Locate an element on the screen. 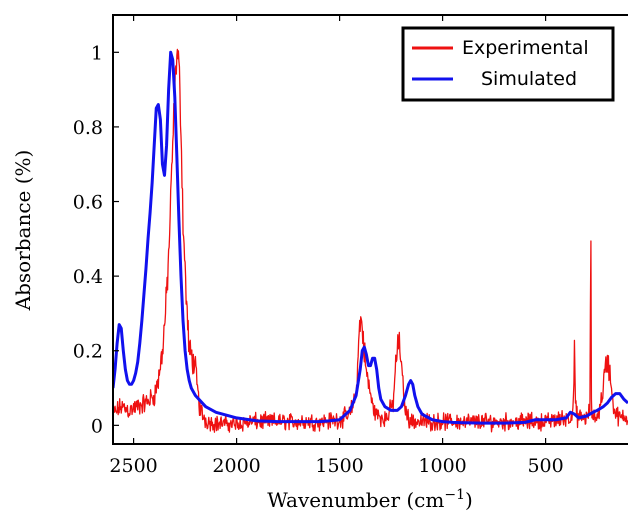 This screenshot has width=628, height=517. y-tick-label-0.8: 0.8 is located at coordinates (88, 128).